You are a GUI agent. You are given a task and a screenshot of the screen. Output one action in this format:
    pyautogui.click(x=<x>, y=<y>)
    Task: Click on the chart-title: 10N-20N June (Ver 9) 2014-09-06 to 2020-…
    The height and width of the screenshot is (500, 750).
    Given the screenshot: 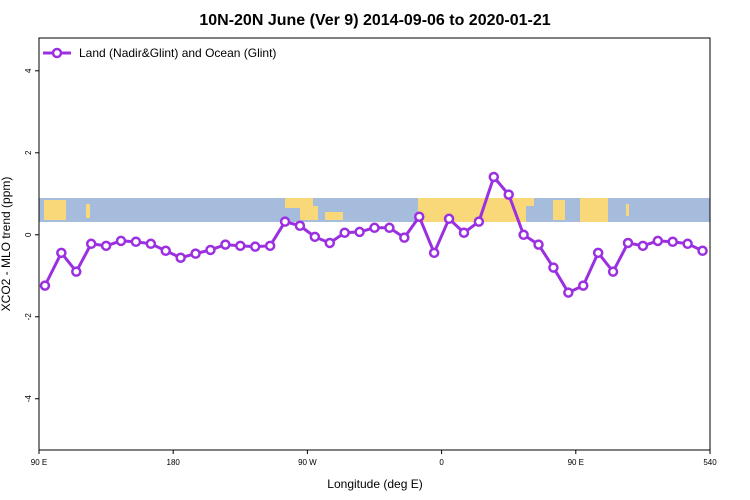 What is the action you would take?
    pyautogui.click(x=374, y=20)
    